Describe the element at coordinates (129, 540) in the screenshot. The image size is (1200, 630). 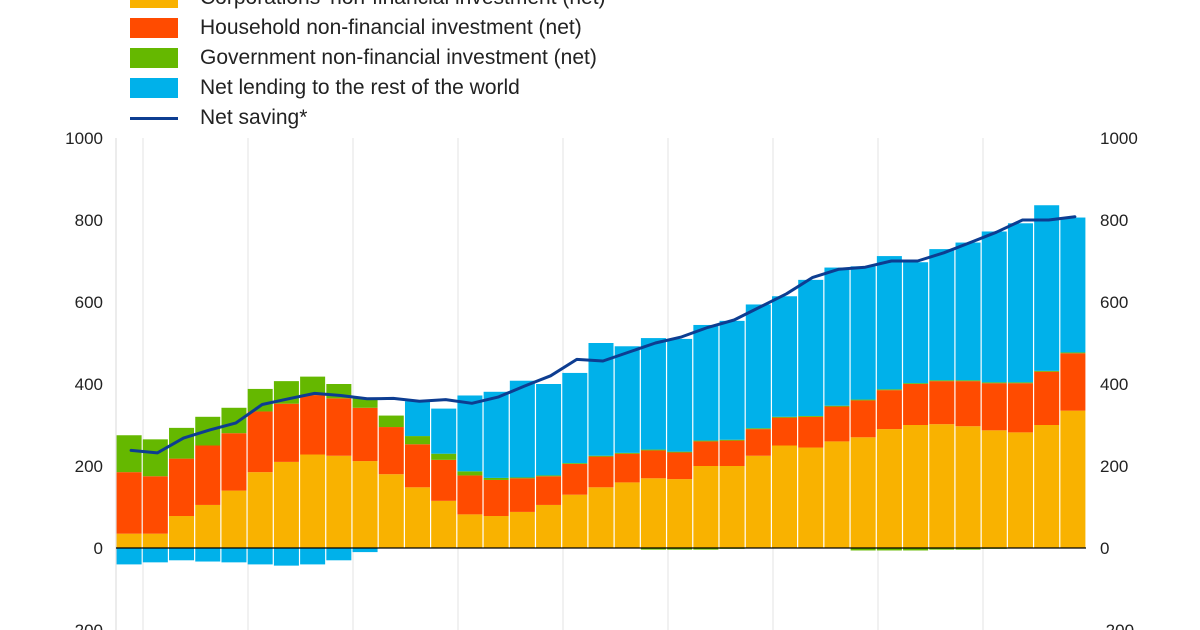
I see `bar-segment-series-0-p1` at that location.